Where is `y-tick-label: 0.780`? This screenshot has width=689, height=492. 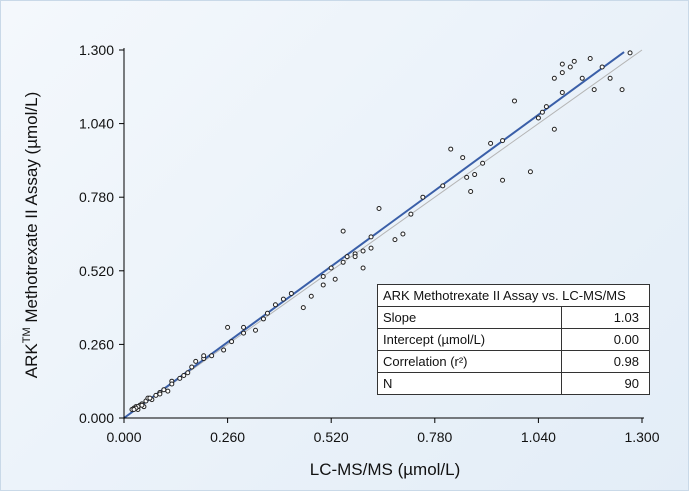
y-tick-label: 0.780 is located at coordinates (96, 197).